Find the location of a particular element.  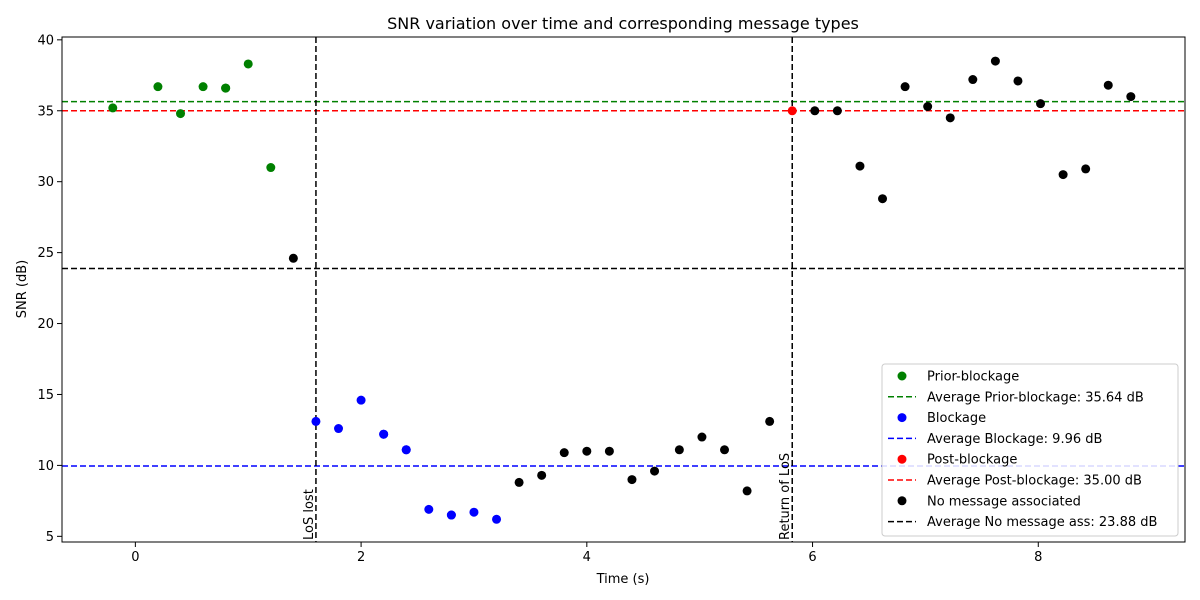

y-tick-label-3: 20 is located at coordinates (45, 324).